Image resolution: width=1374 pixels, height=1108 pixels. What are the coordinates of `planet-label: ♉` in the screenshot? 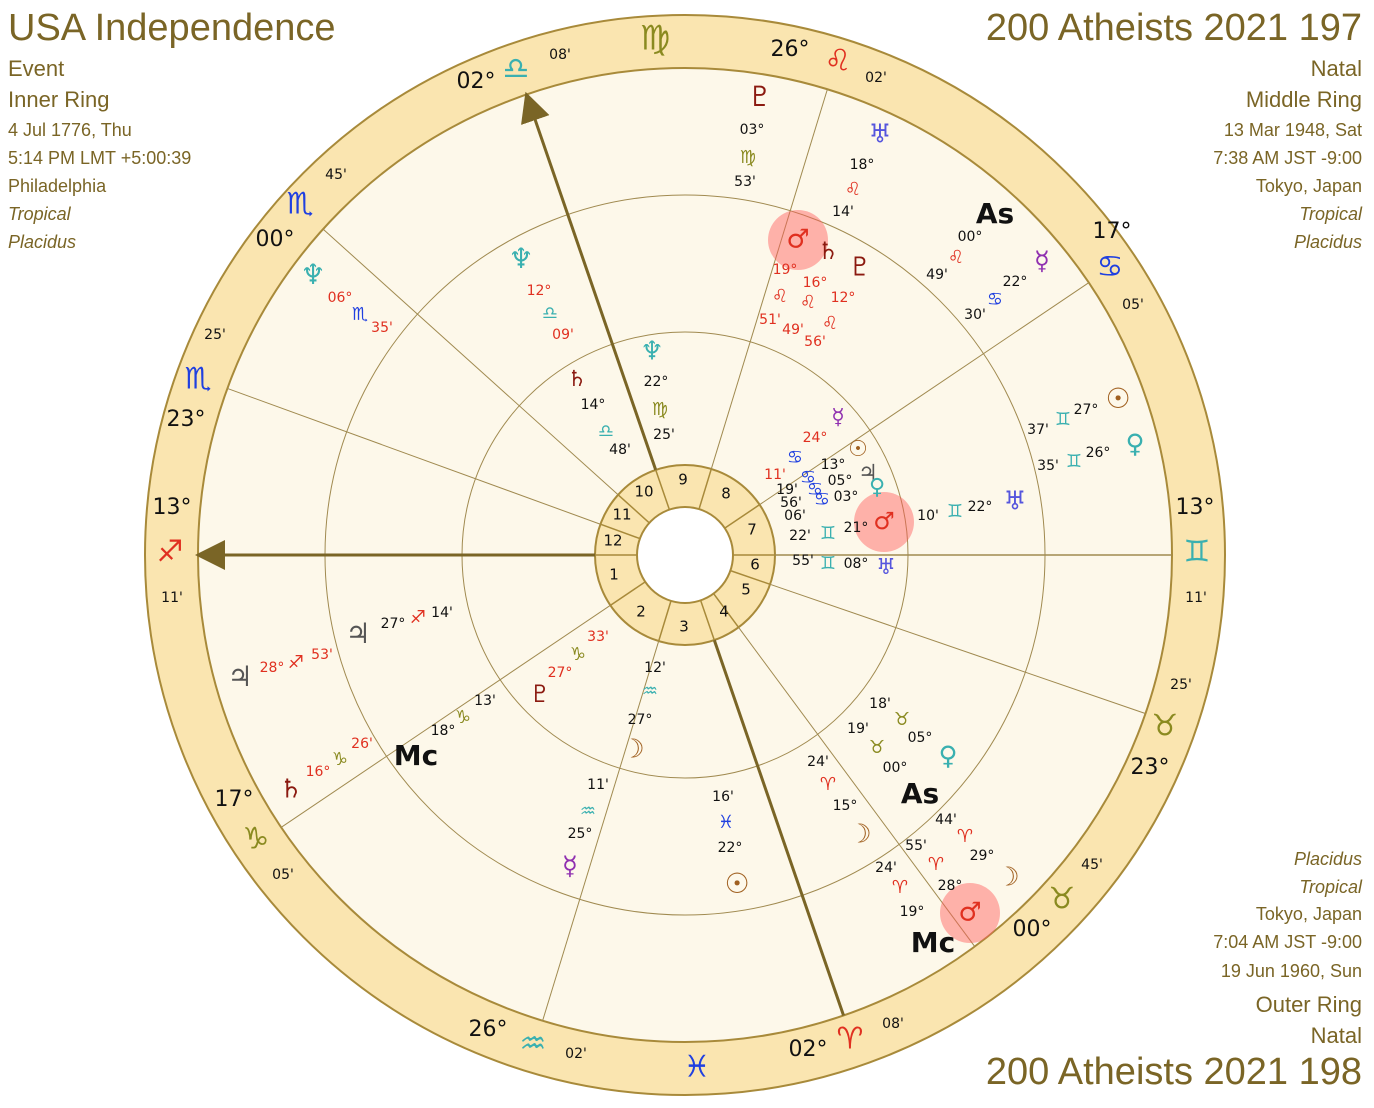 It's located at (877, 747).